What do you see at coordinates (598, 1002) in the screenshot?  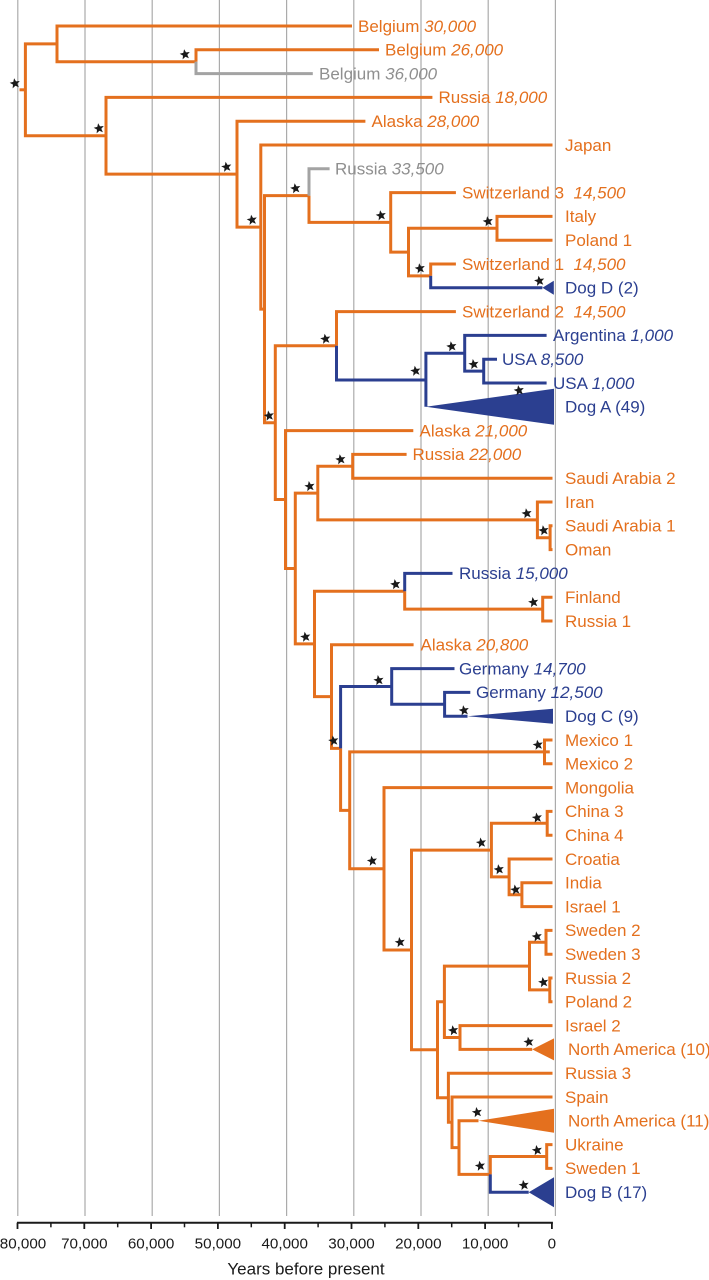 I see `svg-text: Poland 2` at bounding box center [598, 1002].